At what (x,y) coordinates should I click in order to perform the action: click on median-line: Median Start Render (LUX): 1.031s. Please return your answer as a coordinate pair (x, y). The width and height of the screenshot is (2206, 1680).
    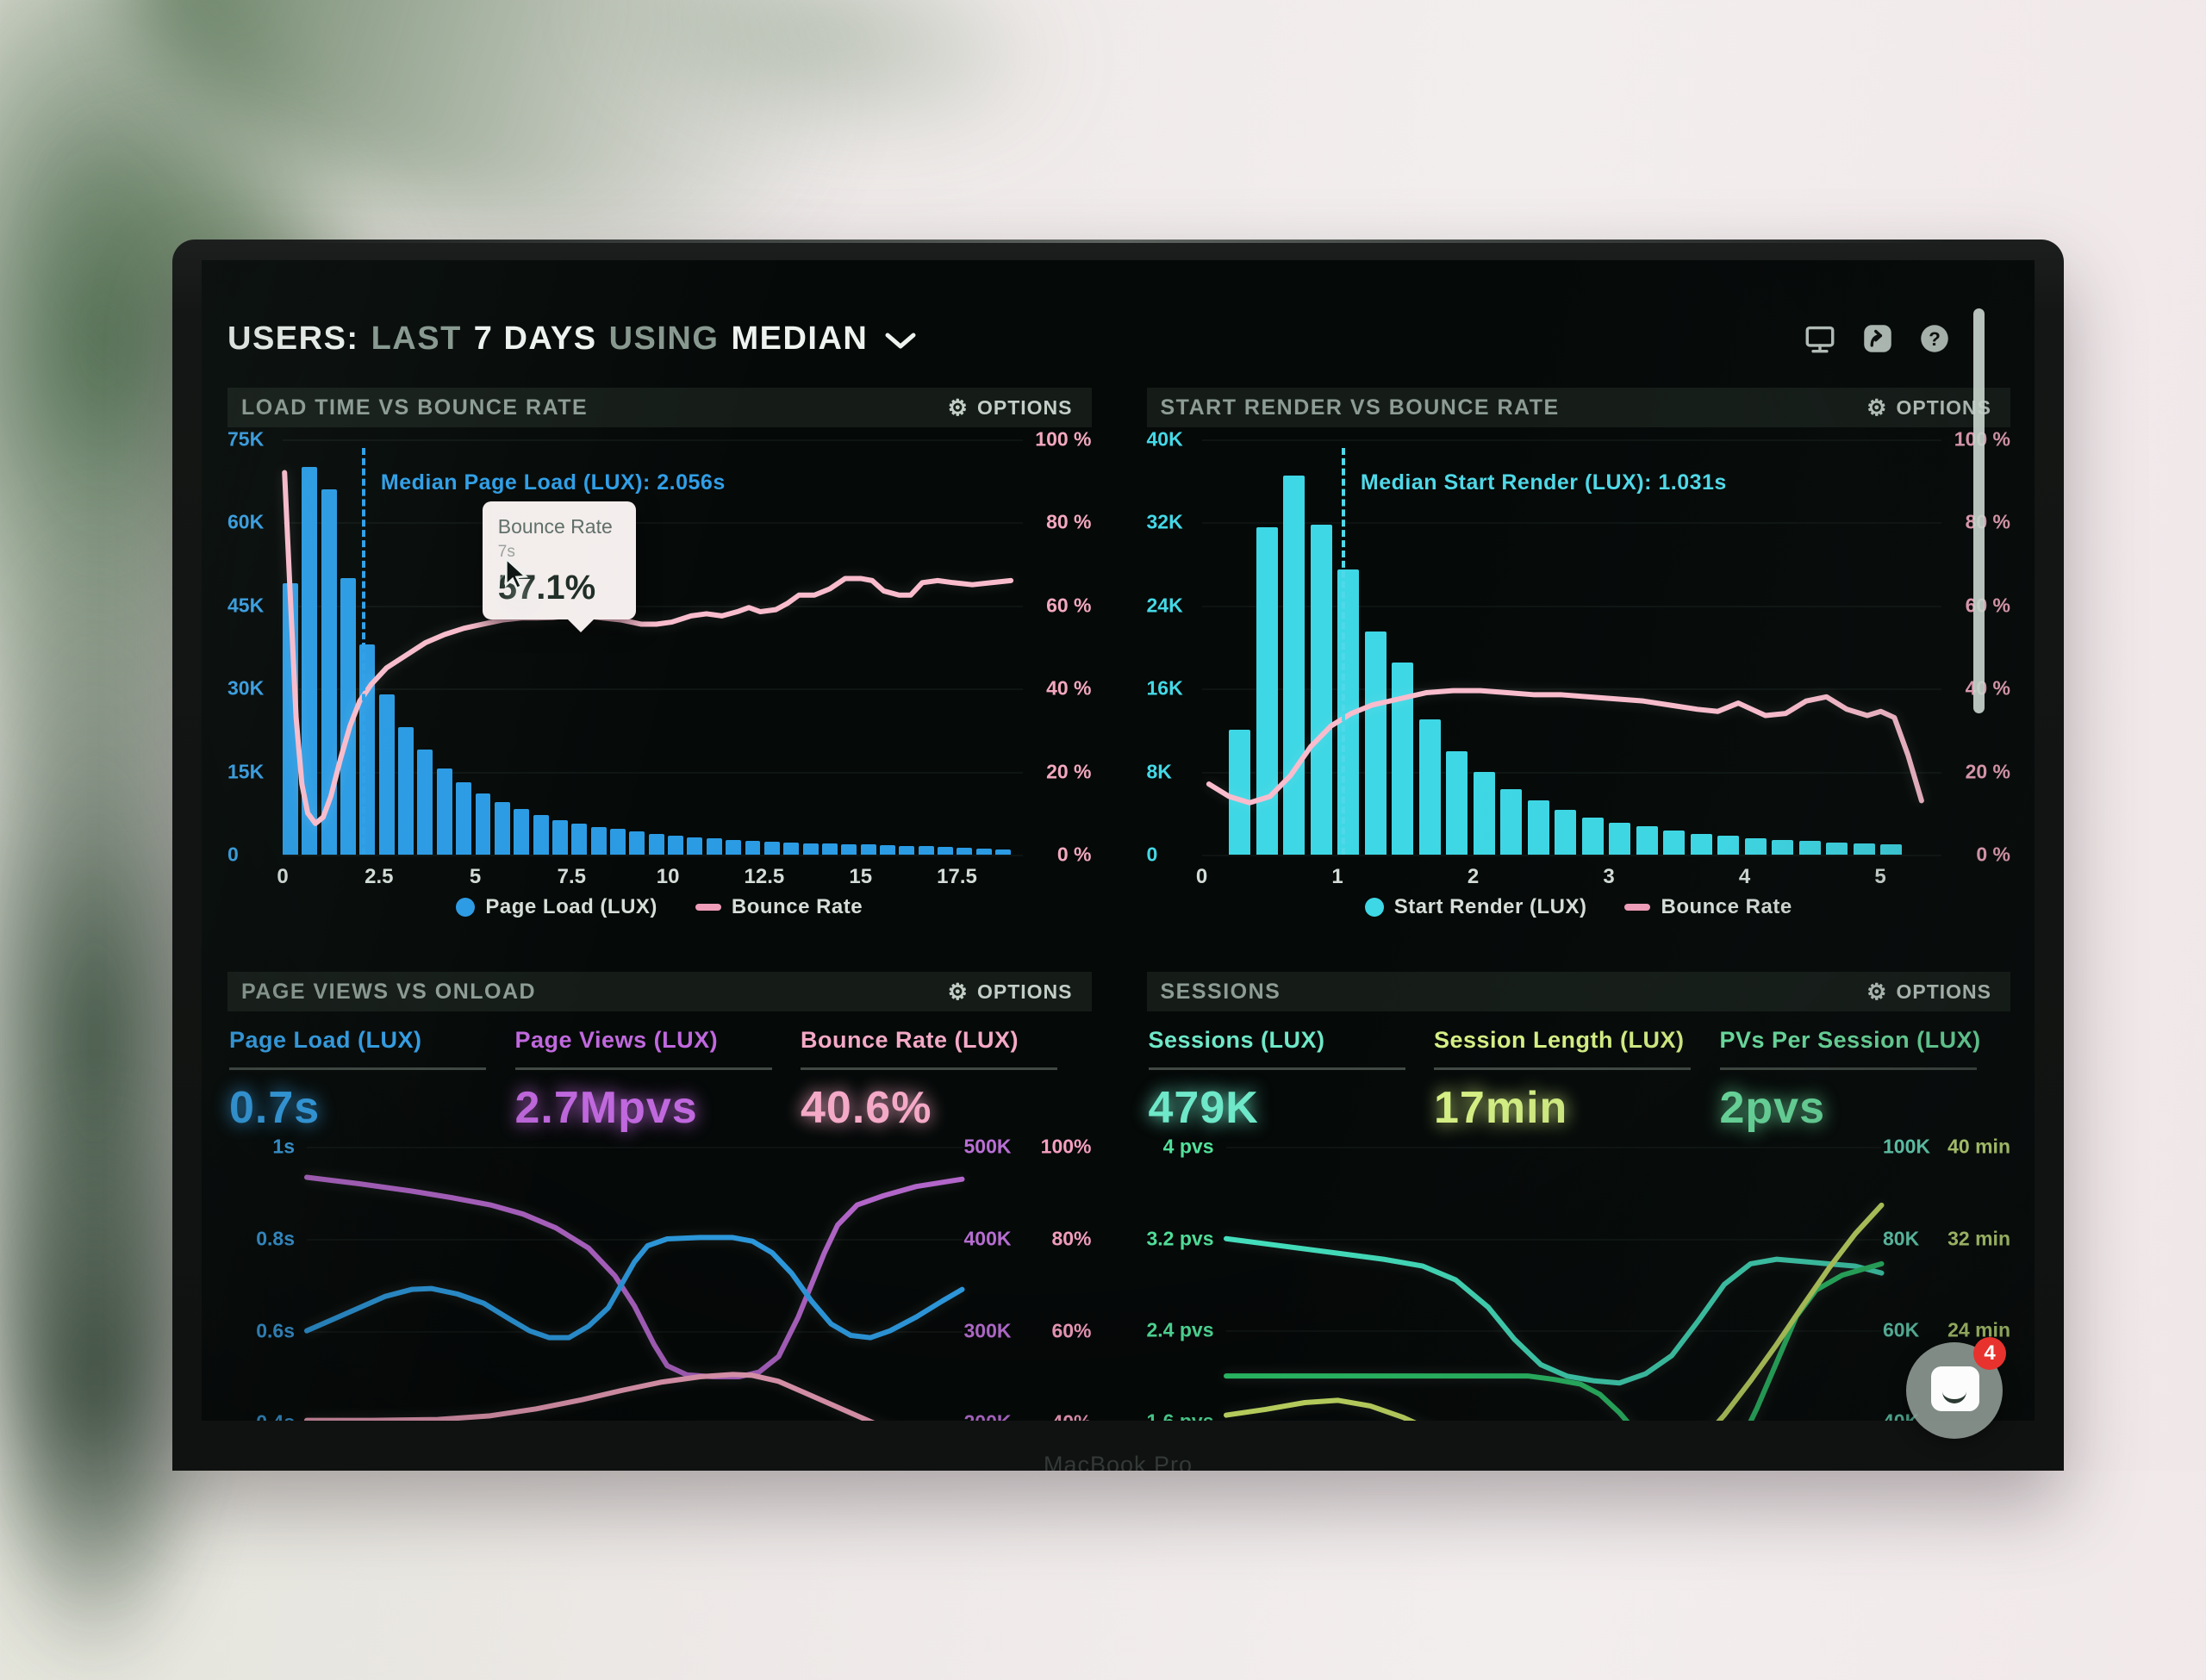
    Looking at the image, I should click on (1533, 651).